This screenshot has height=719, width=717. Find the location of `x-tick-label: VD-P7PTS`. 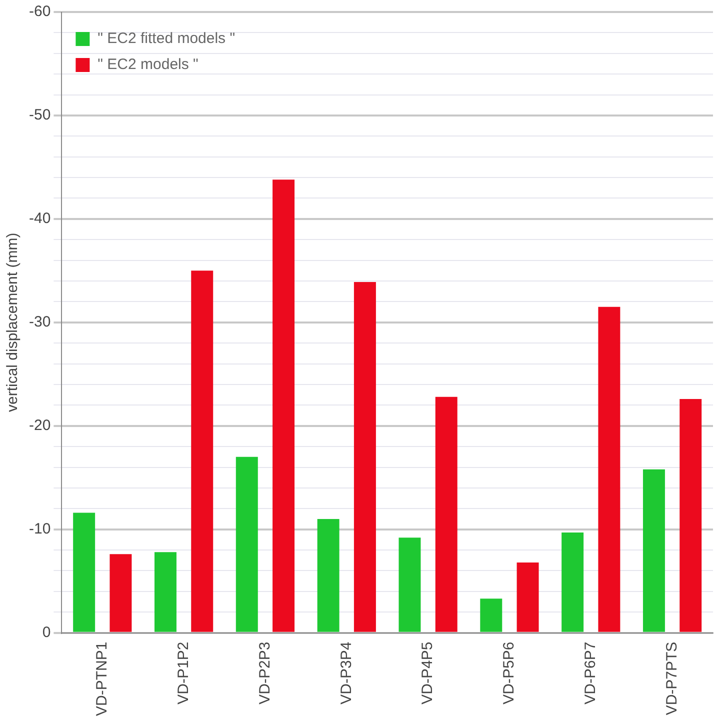

x-tick-label: VD-P7PTS is located at coordinates (671, 679).